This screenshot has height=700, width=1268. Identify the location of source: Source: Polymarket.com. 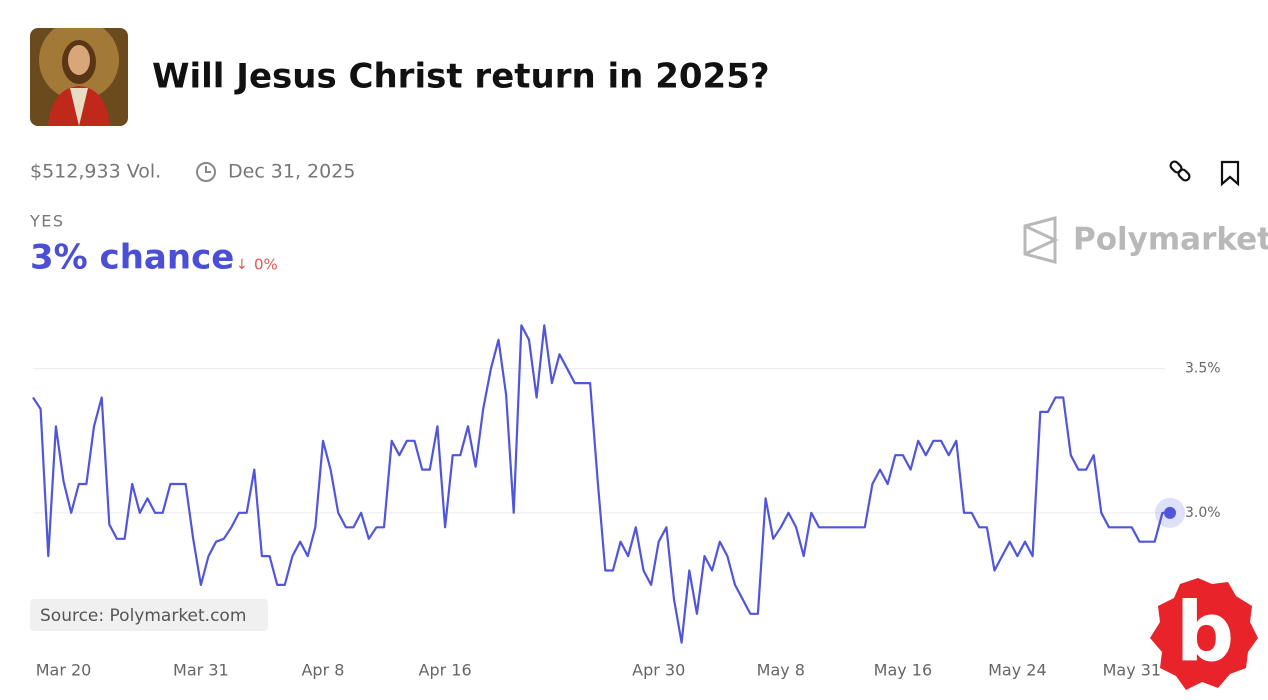
(143, 616).